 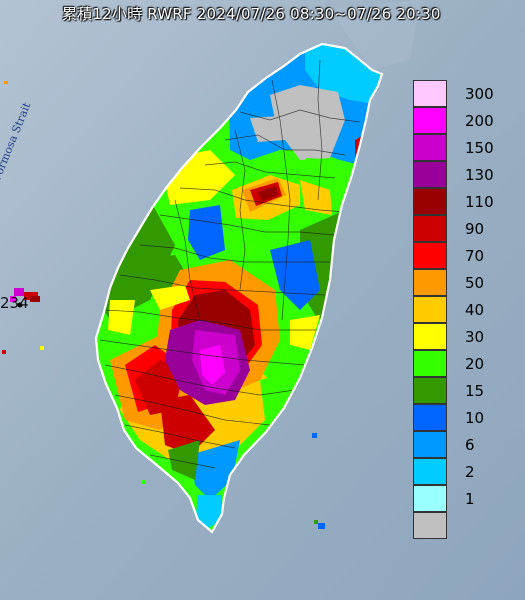 I want to click on rainfall-legend: 300 200 150 130 110 90 70 50 40 30 20 15 10 6 2 1, so click(x=458, y=309).